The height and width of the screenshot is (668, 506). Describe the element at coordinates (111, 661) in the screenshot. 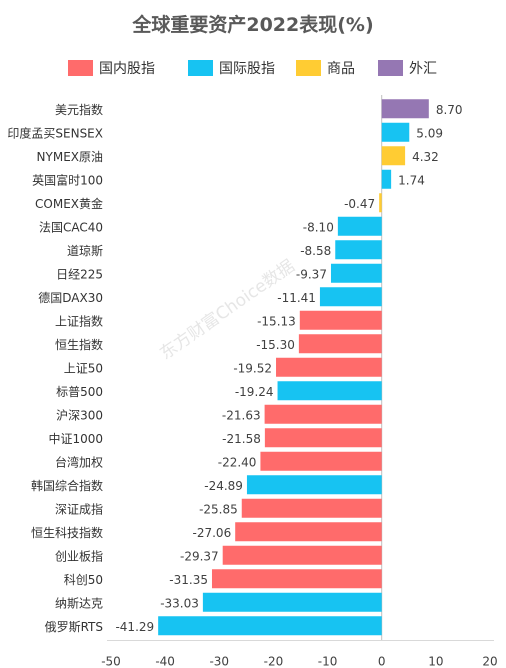

I see `x-tick-label: -50` at that location.